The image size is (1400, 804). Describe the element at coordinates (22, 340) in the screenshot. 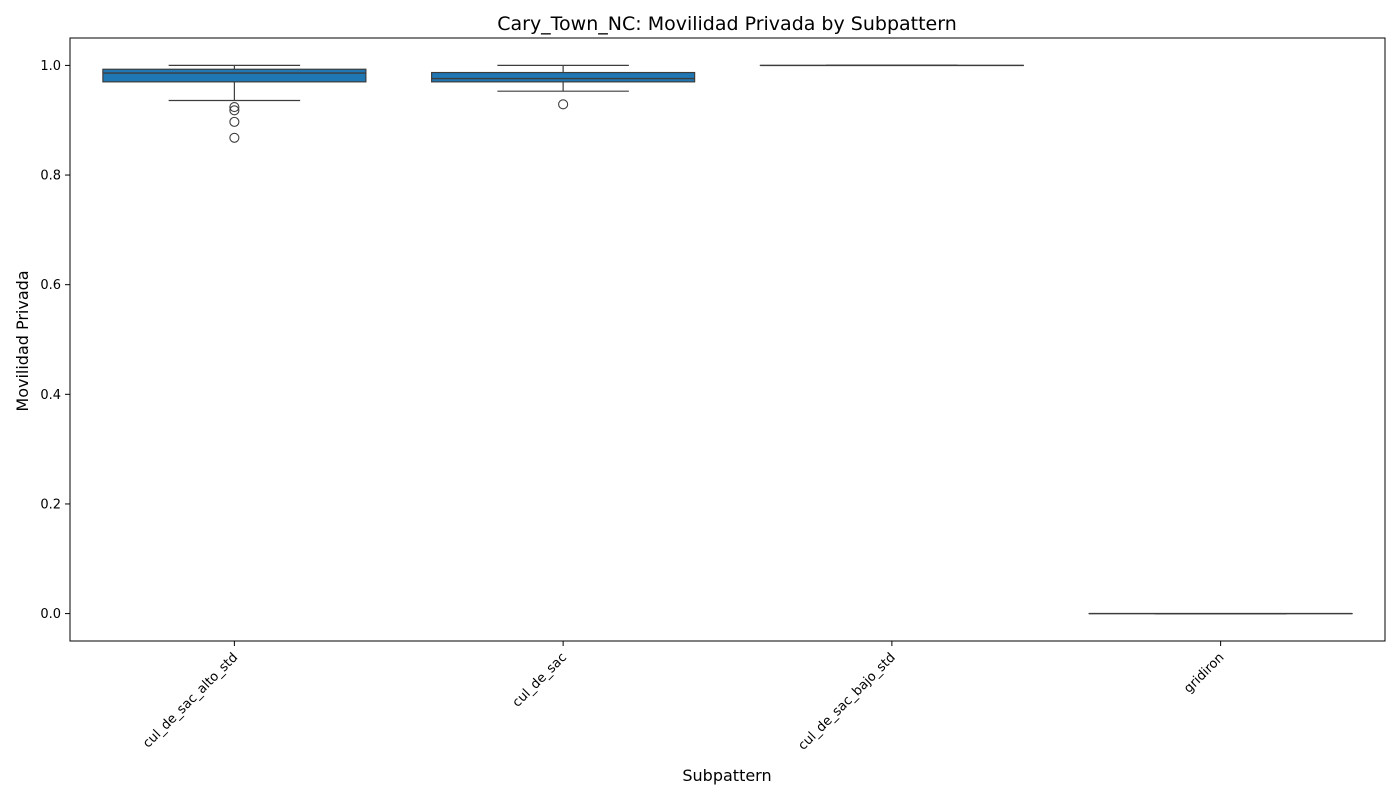

I see `y-axis-title: Movilidad Privada` at that location.